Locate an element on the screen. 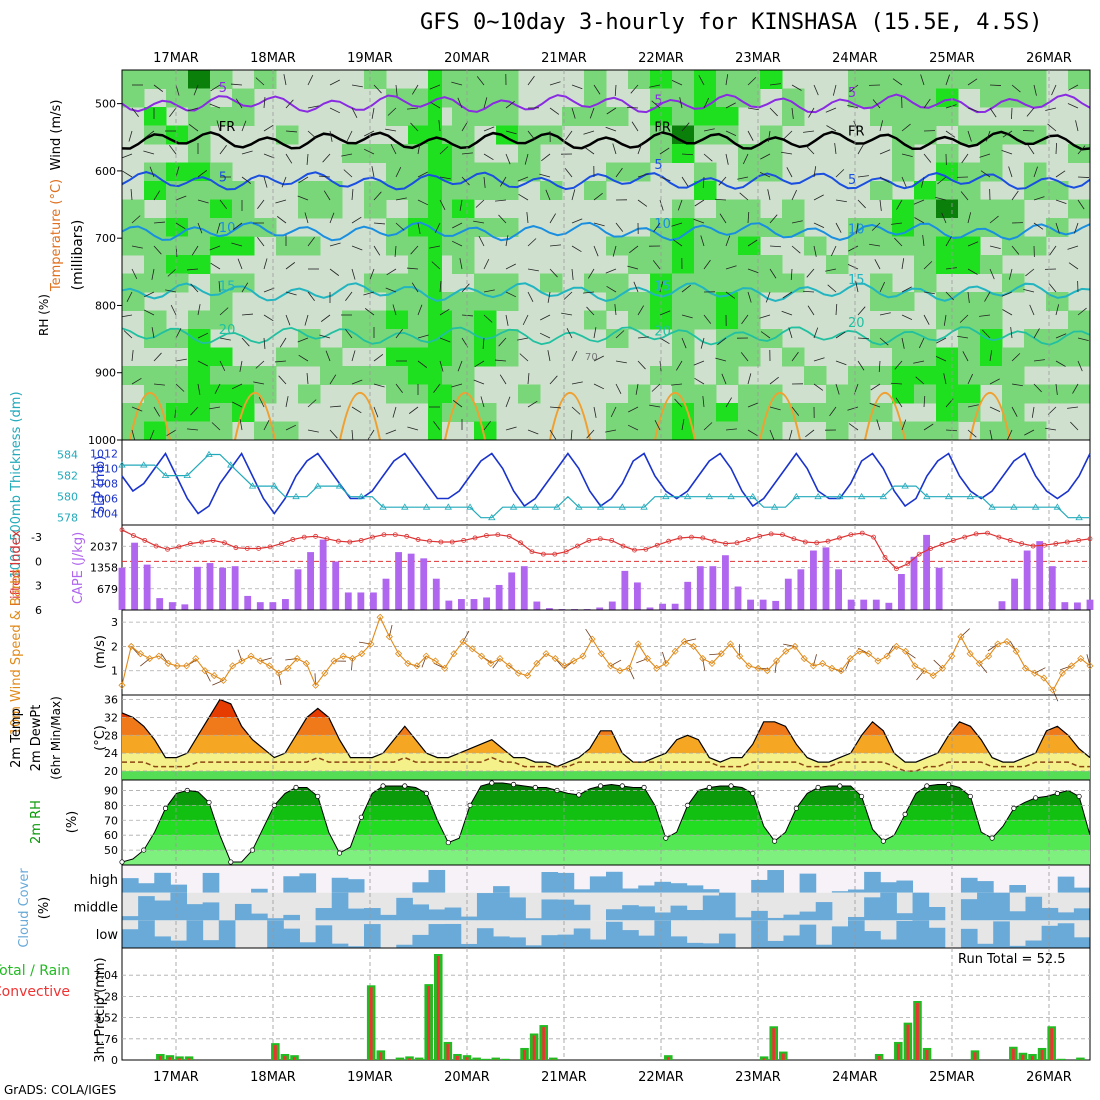  precip-convective-bar is located at coordinates (879, 1057).